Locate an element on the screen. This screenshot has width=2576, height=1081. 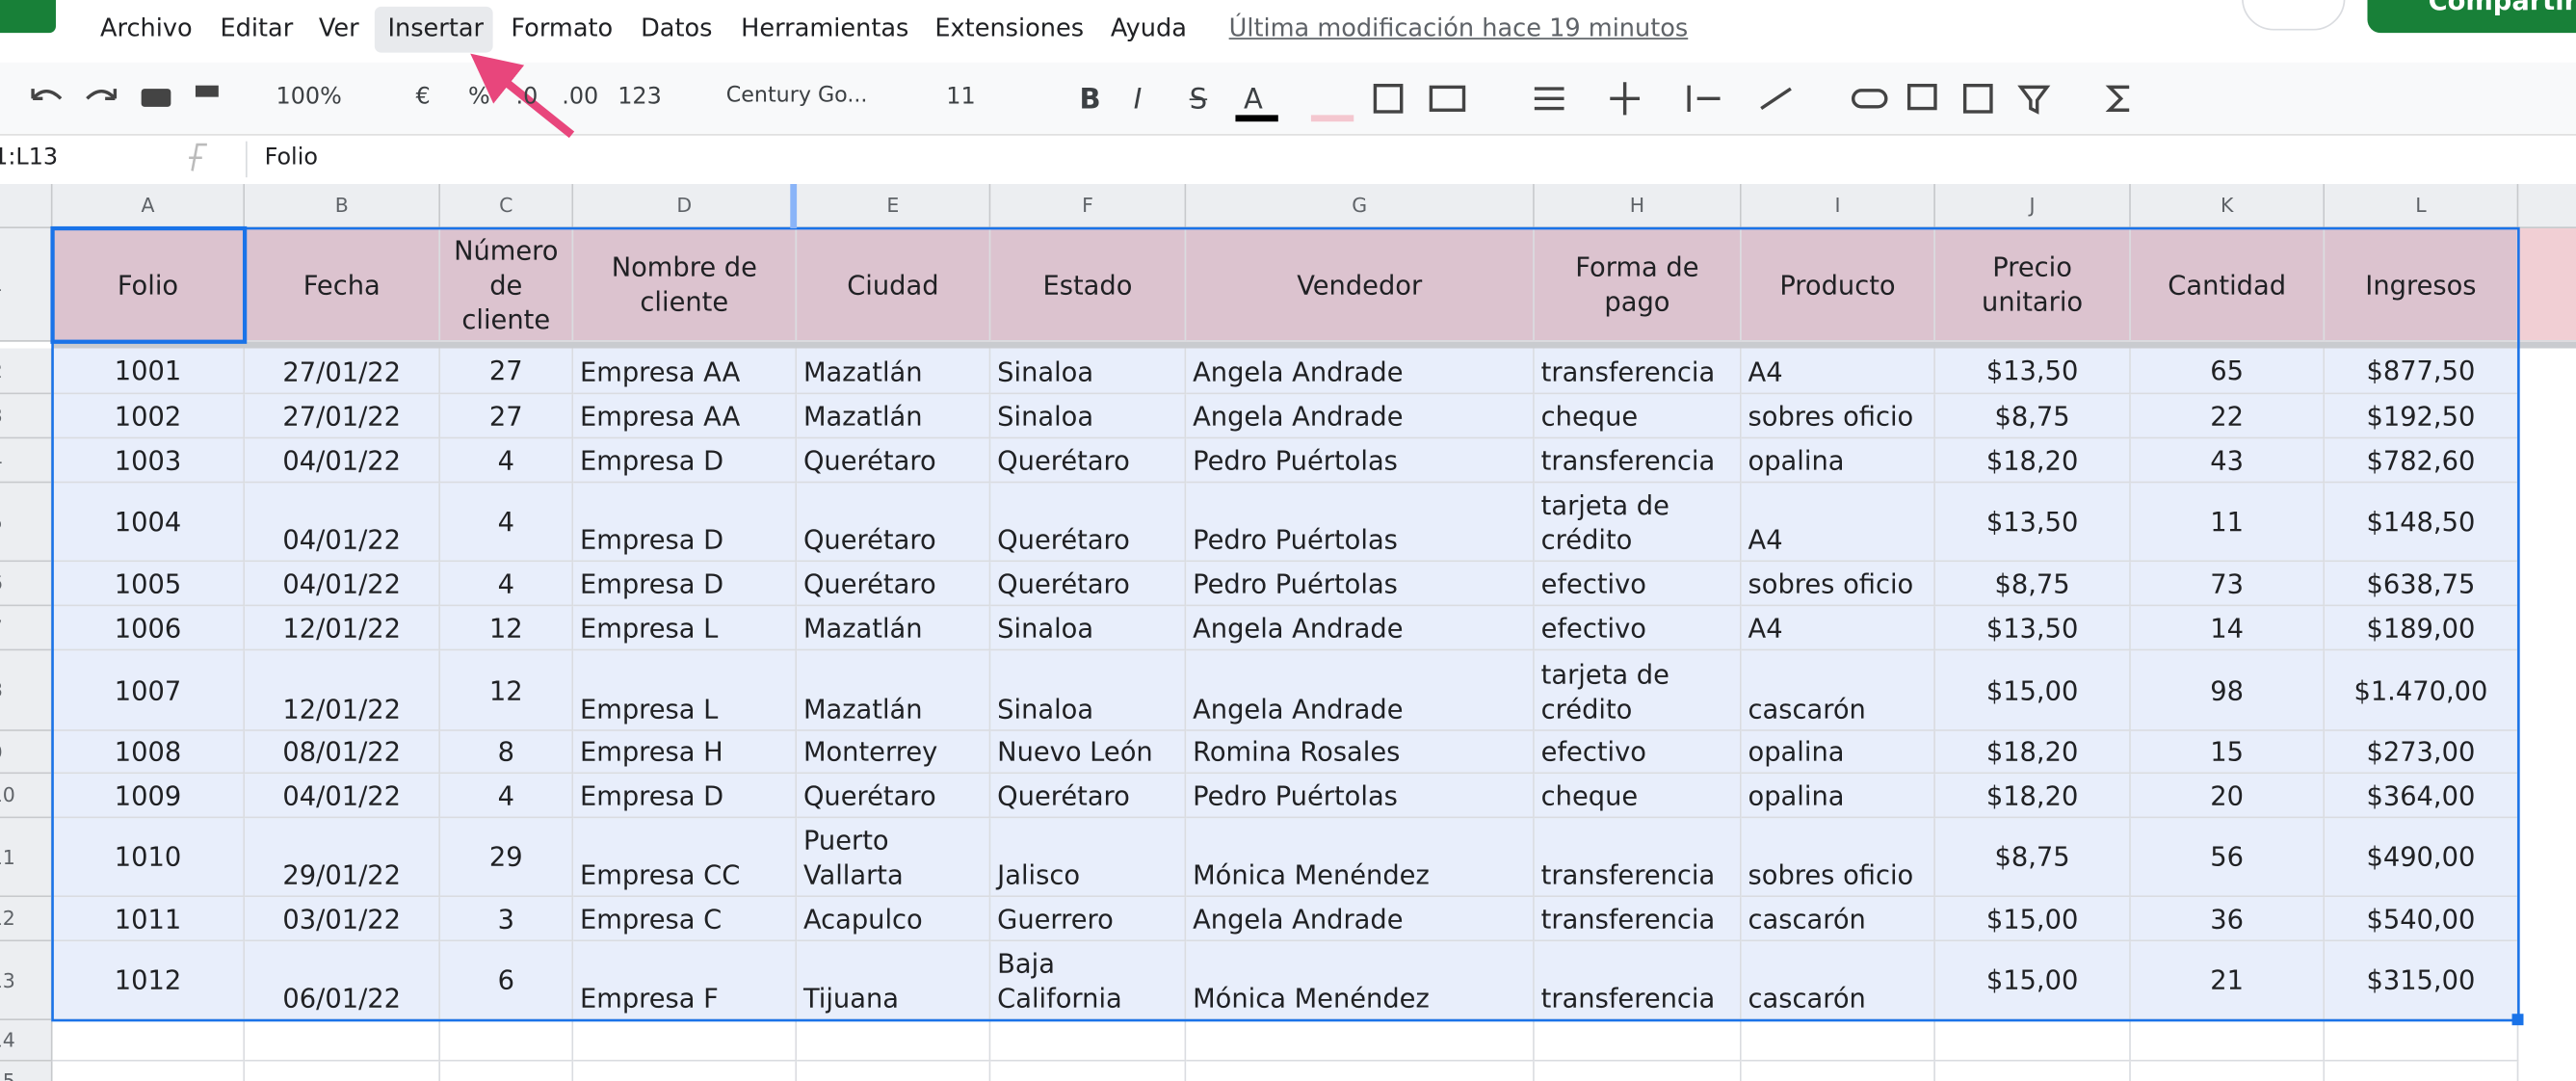
align-icon is located at coordinates (1549, 99).